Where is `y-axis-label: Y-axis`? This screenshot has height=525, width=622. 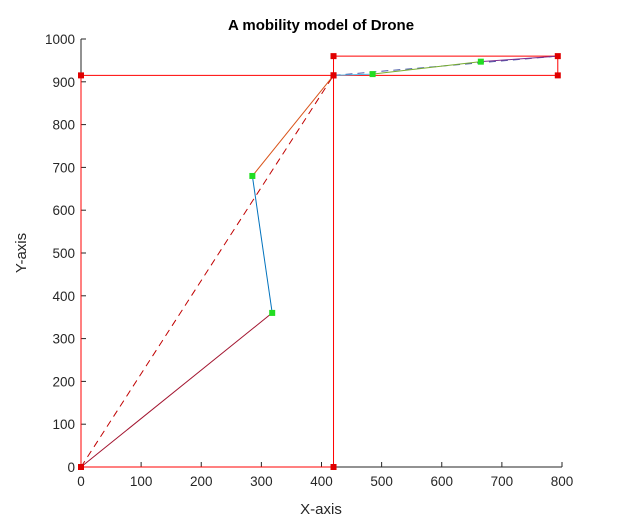 y-axis-label: Y-axis is located at coordinates (21, 253).